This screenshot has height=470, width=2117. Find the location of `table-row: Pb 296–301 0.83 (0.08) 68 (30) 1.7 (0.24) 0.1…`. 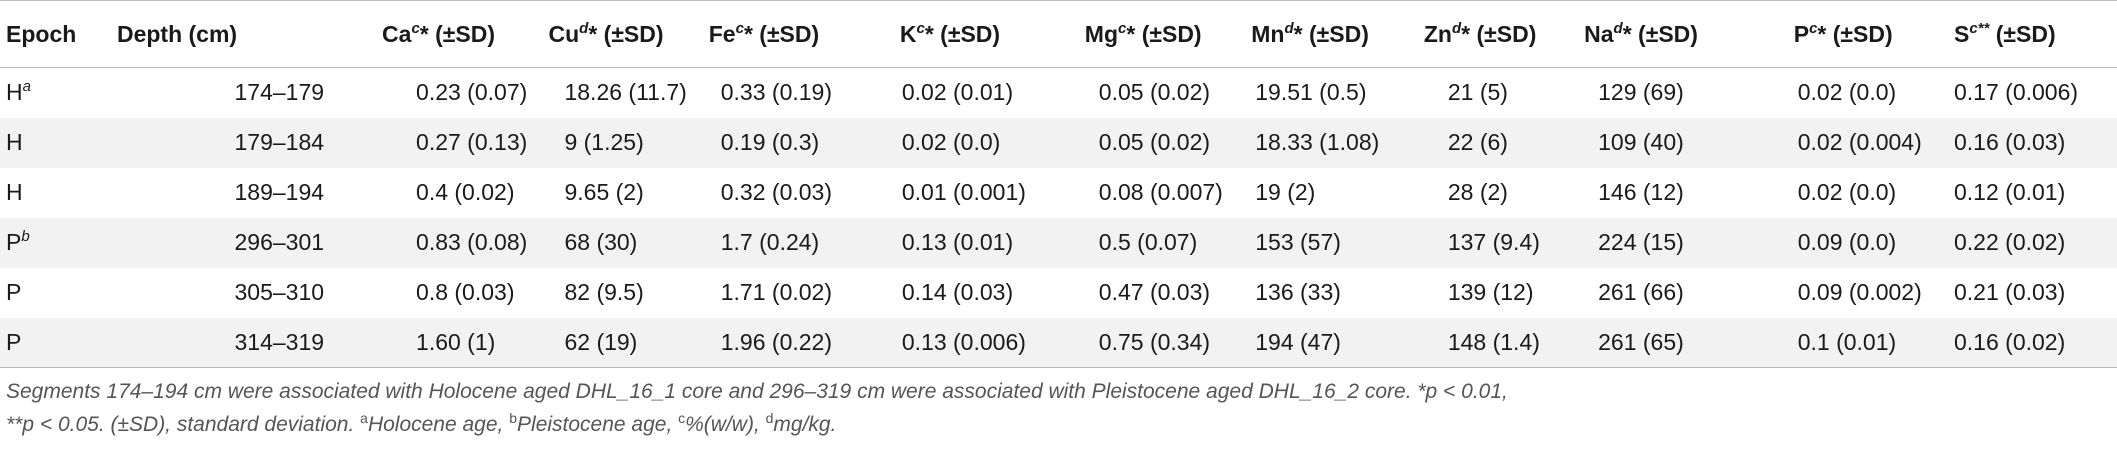

table-row: Pb 296–301 0.83 (0.08) 68 (30) 1.7 (0.24) 0.1… is located at coordinates (1058, 242).